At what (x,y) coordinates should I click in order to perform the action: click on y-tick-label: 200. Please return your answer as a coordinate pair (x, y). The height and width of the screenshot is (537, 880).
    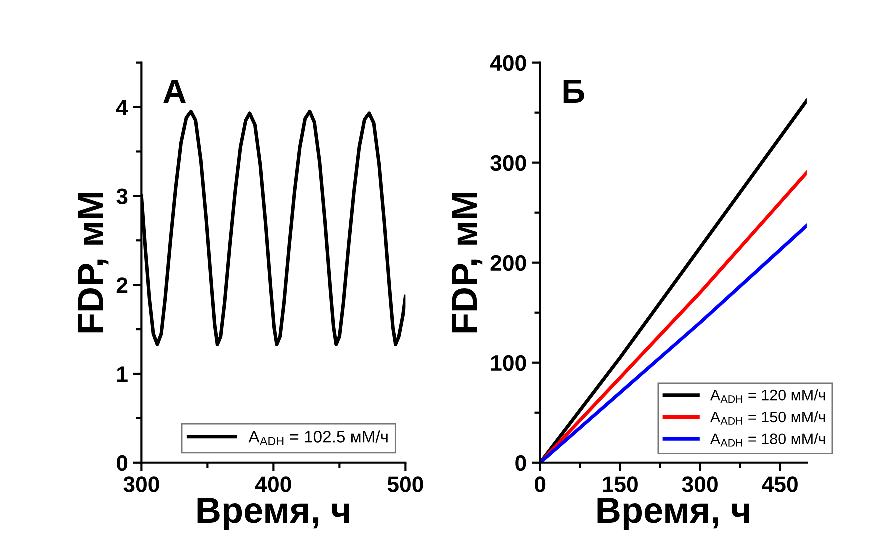
    Looking at the image, I should click on (508, 263).